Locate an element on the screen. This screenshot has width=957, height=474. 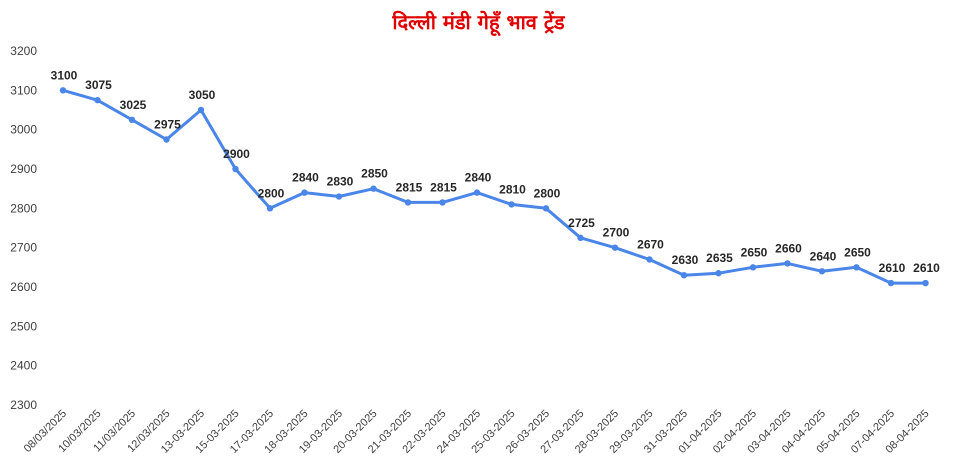
data-label: 2630 is located at coordinates (685, 260).